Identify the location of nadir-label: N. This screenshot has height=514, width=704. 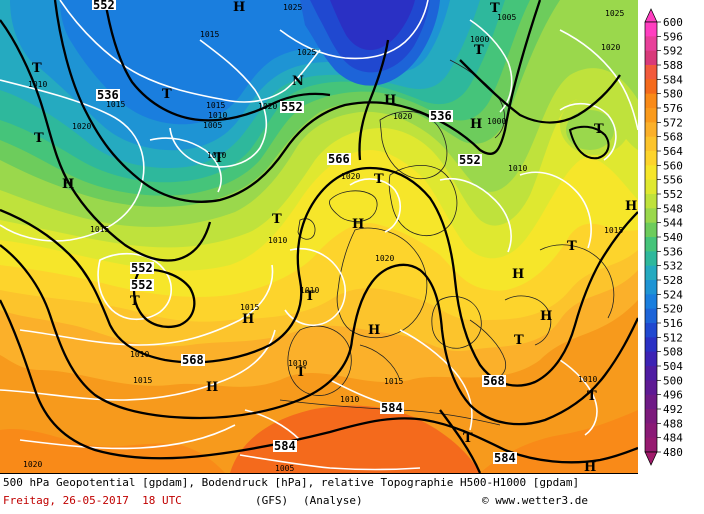
(298, 81).